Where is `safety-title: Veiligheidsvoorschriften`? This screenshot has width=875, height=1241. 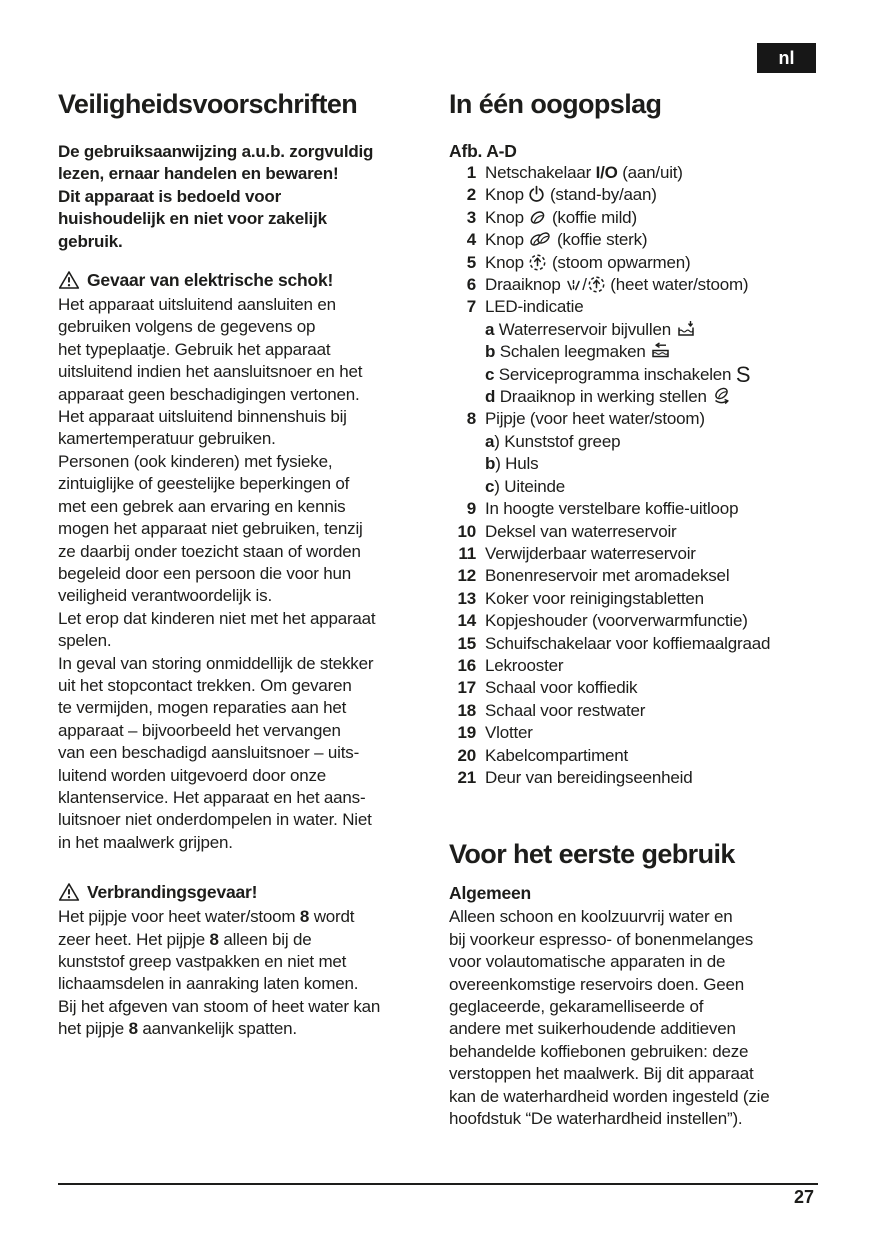 safety-title: Veiligheidsvoorschriften is located at coordinates (208, 104).